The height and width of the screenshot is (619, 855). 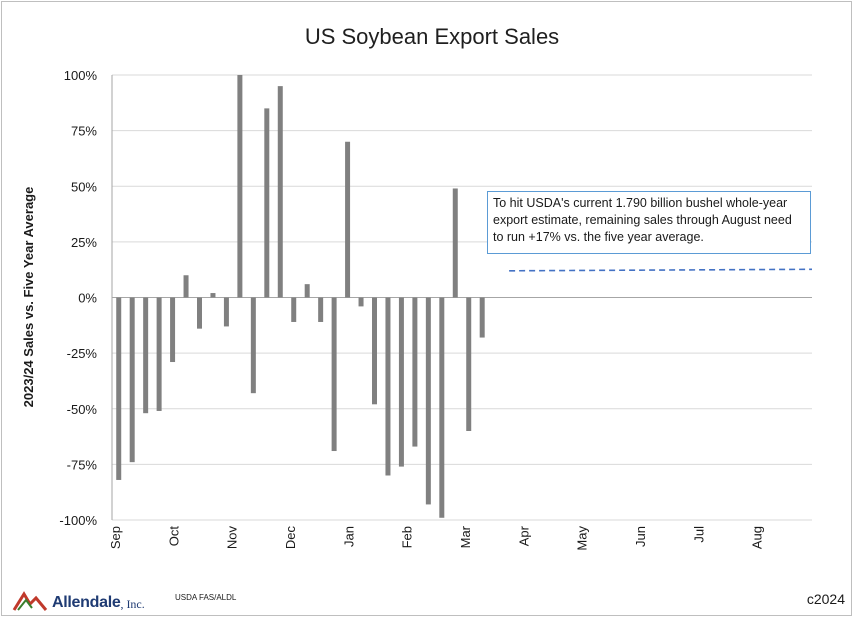 What do you see at coordinates (87, 298) in the screenshot?
I see `y-tick-label: 0%` at bounding box center [87, 298].